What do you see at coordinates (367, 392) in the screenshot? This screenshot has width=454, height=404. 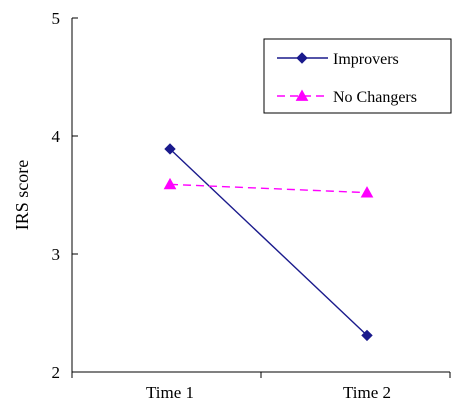 I see `x-tick-label: Time 2` at bounding box center [367, 392].